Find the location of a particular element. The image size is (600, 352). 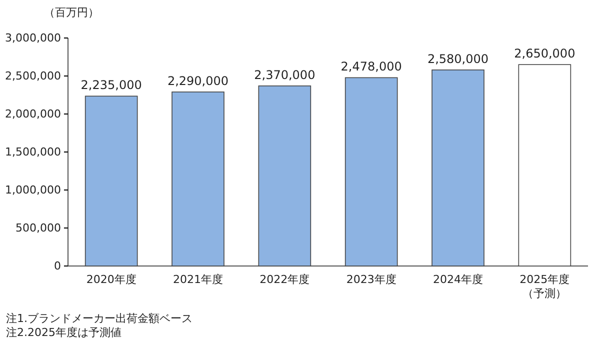

x-tick-label: 2021年度 is located at coordinates (198, 279).